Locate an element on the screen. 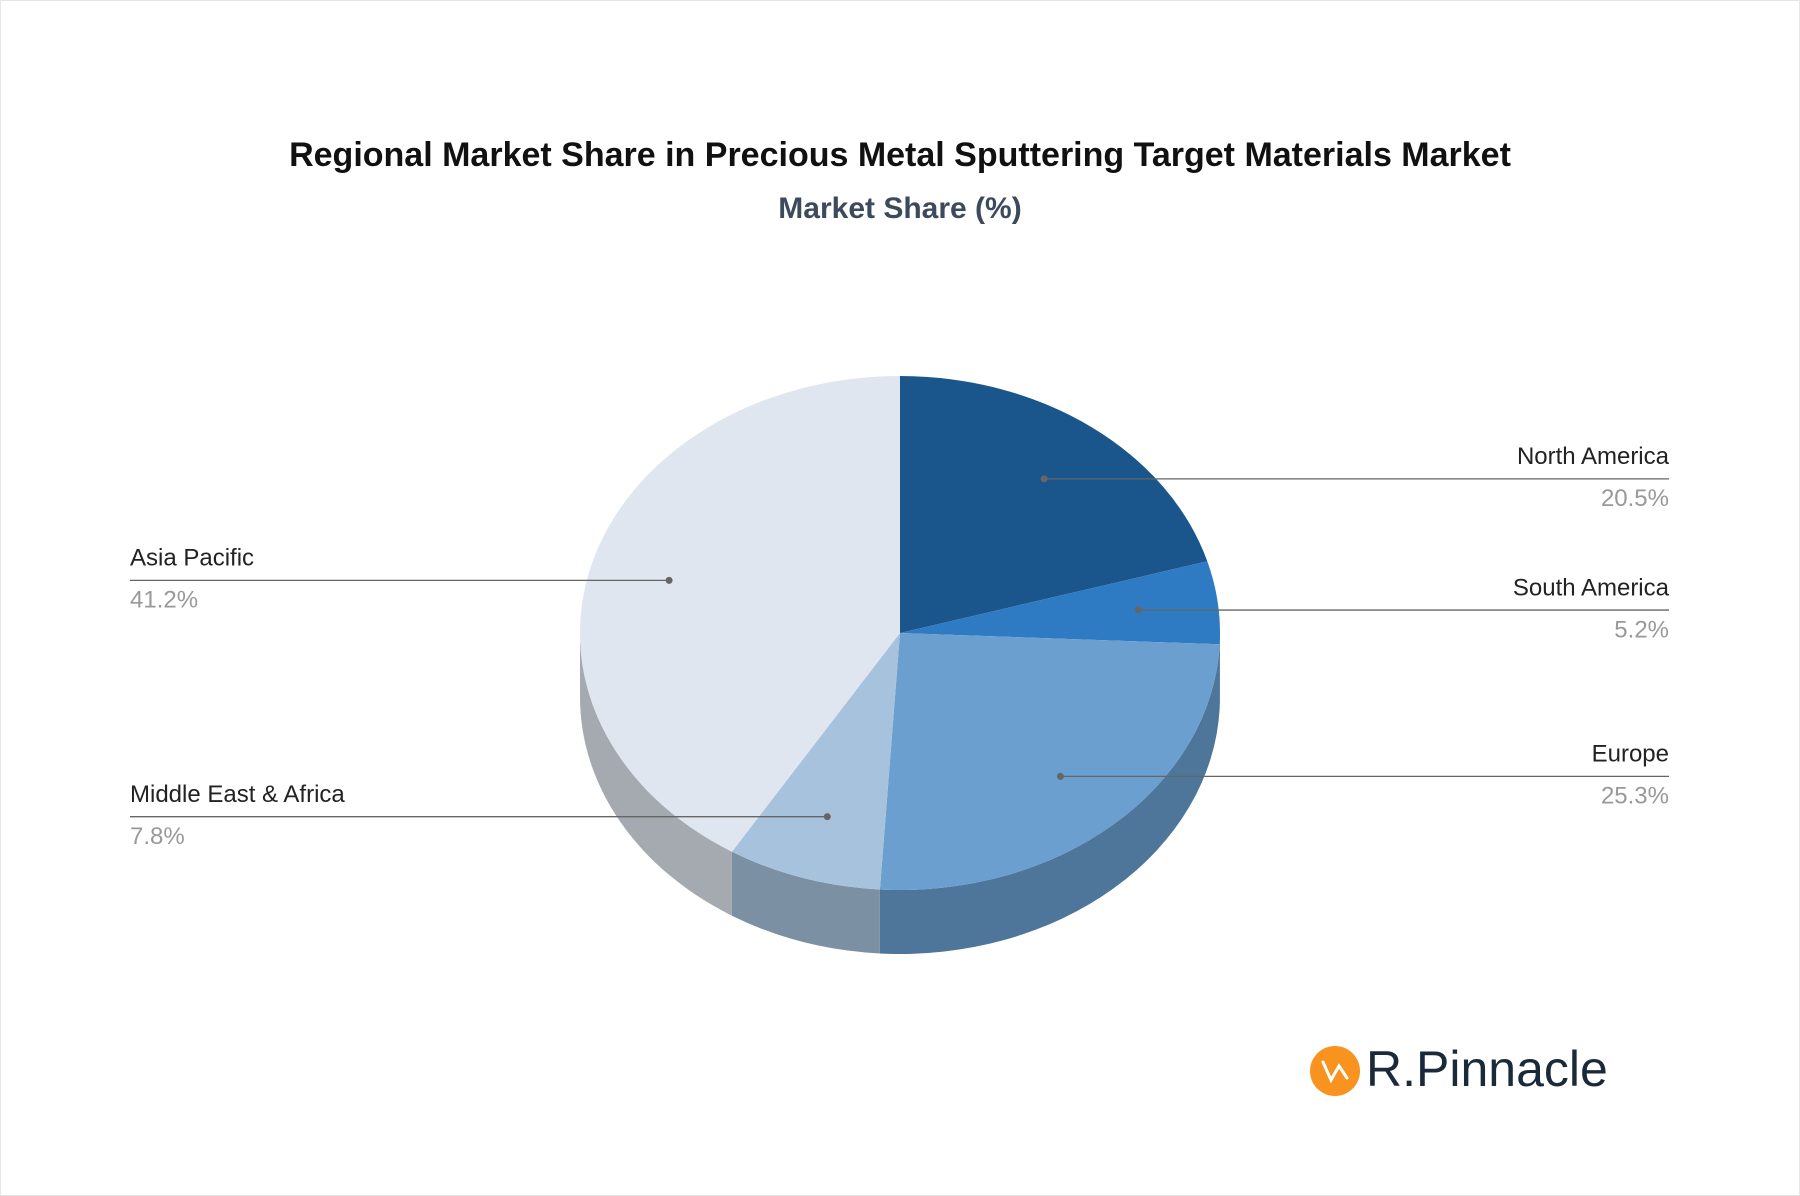 The height and width of the screenshot is (1196, 1800). pie-sides is located at coordinates (900, 793).